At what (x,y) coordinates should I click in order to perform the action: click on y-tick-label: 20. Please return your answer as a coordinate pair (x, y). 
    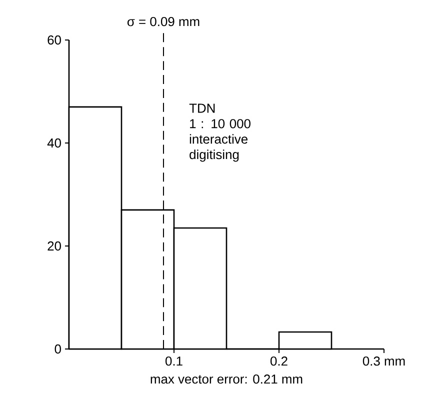
    Looking at the image, I should click on (54, 246).